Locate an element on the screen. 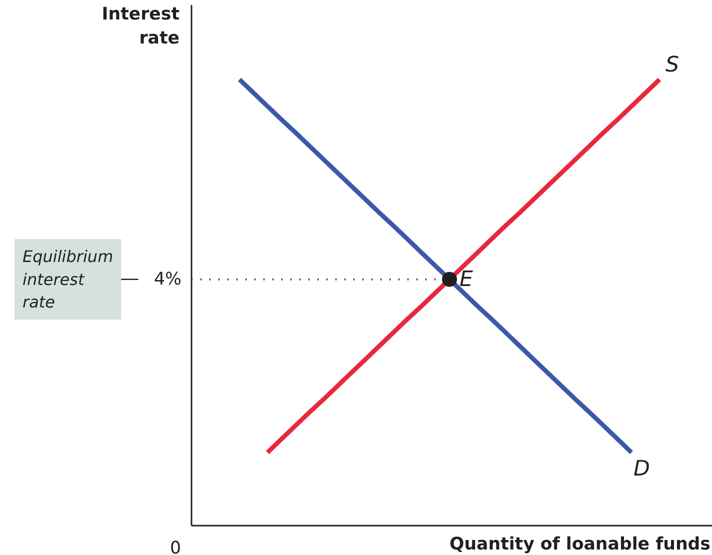 The height and width of the screenshot is (555, 712). series-label: S is located at coordinates (673, 65).